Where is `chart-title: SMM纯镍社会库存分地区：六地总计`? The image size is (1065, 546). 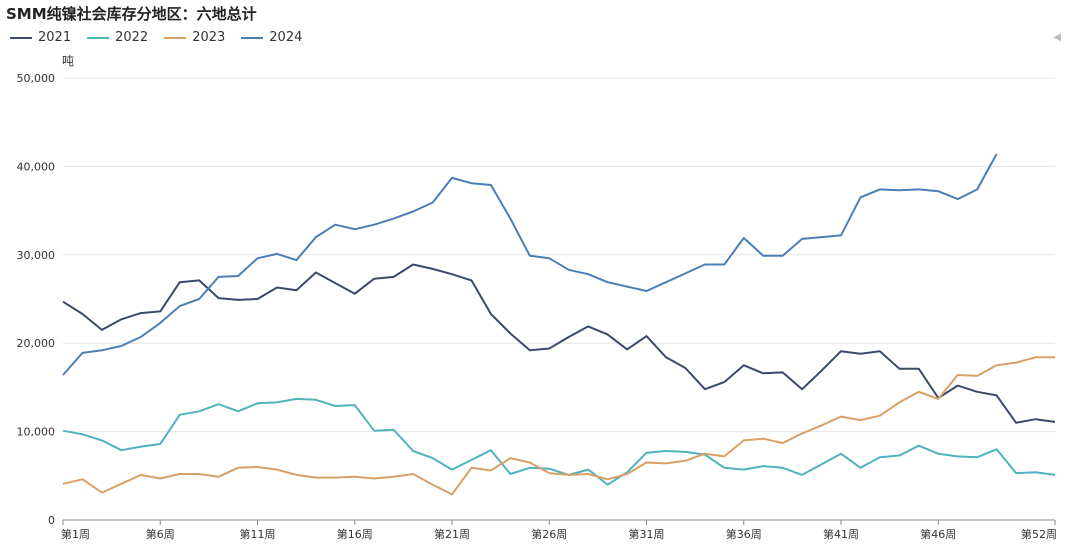
chart-title: SMM纯镍社会库存分地区：六地总计 is located at coordinates (131, 14).